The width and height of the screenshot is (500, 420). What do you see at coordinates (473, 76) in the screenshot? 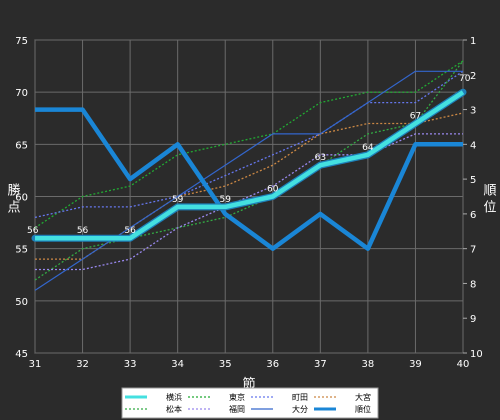
I see `y2-tick-label: 2` at bounding box center [473, 76].